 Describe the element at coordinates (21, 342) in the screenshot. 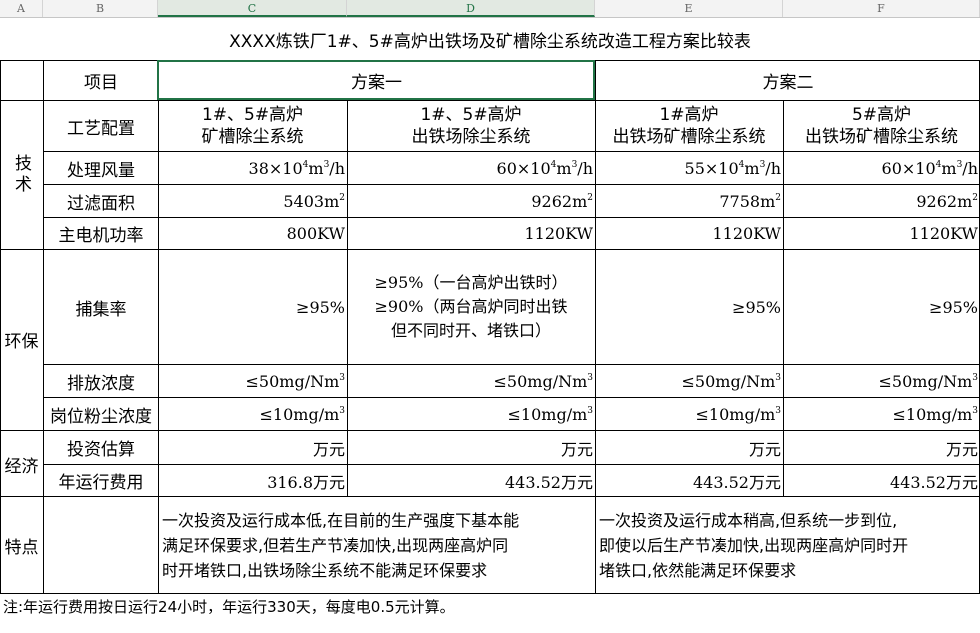

I see `group-env: 环保` at that location.